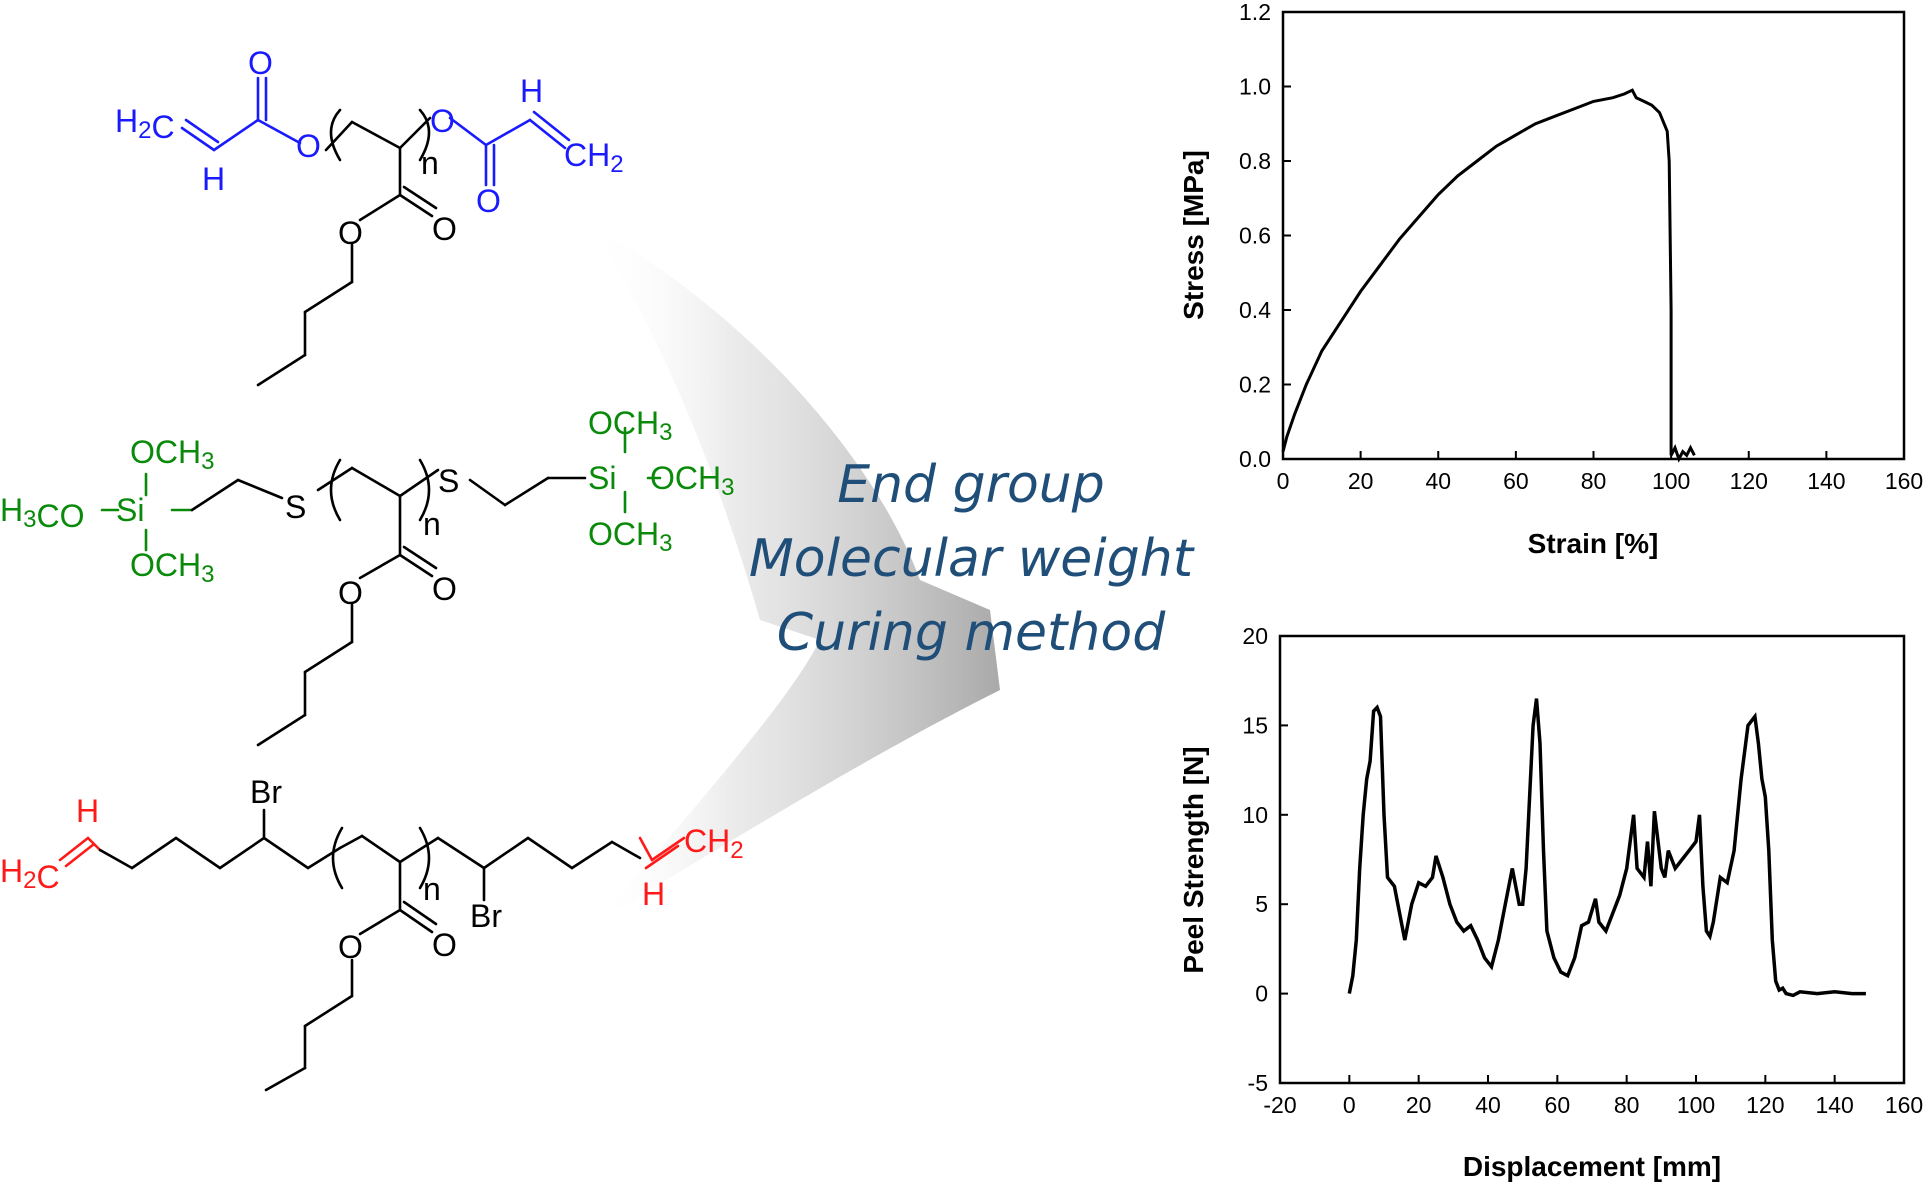 The image size is (1929, 1189). Describe the element at coordinates (1255, 310) in the screenshot. I see `y-tick-label: 0.4` at that location.